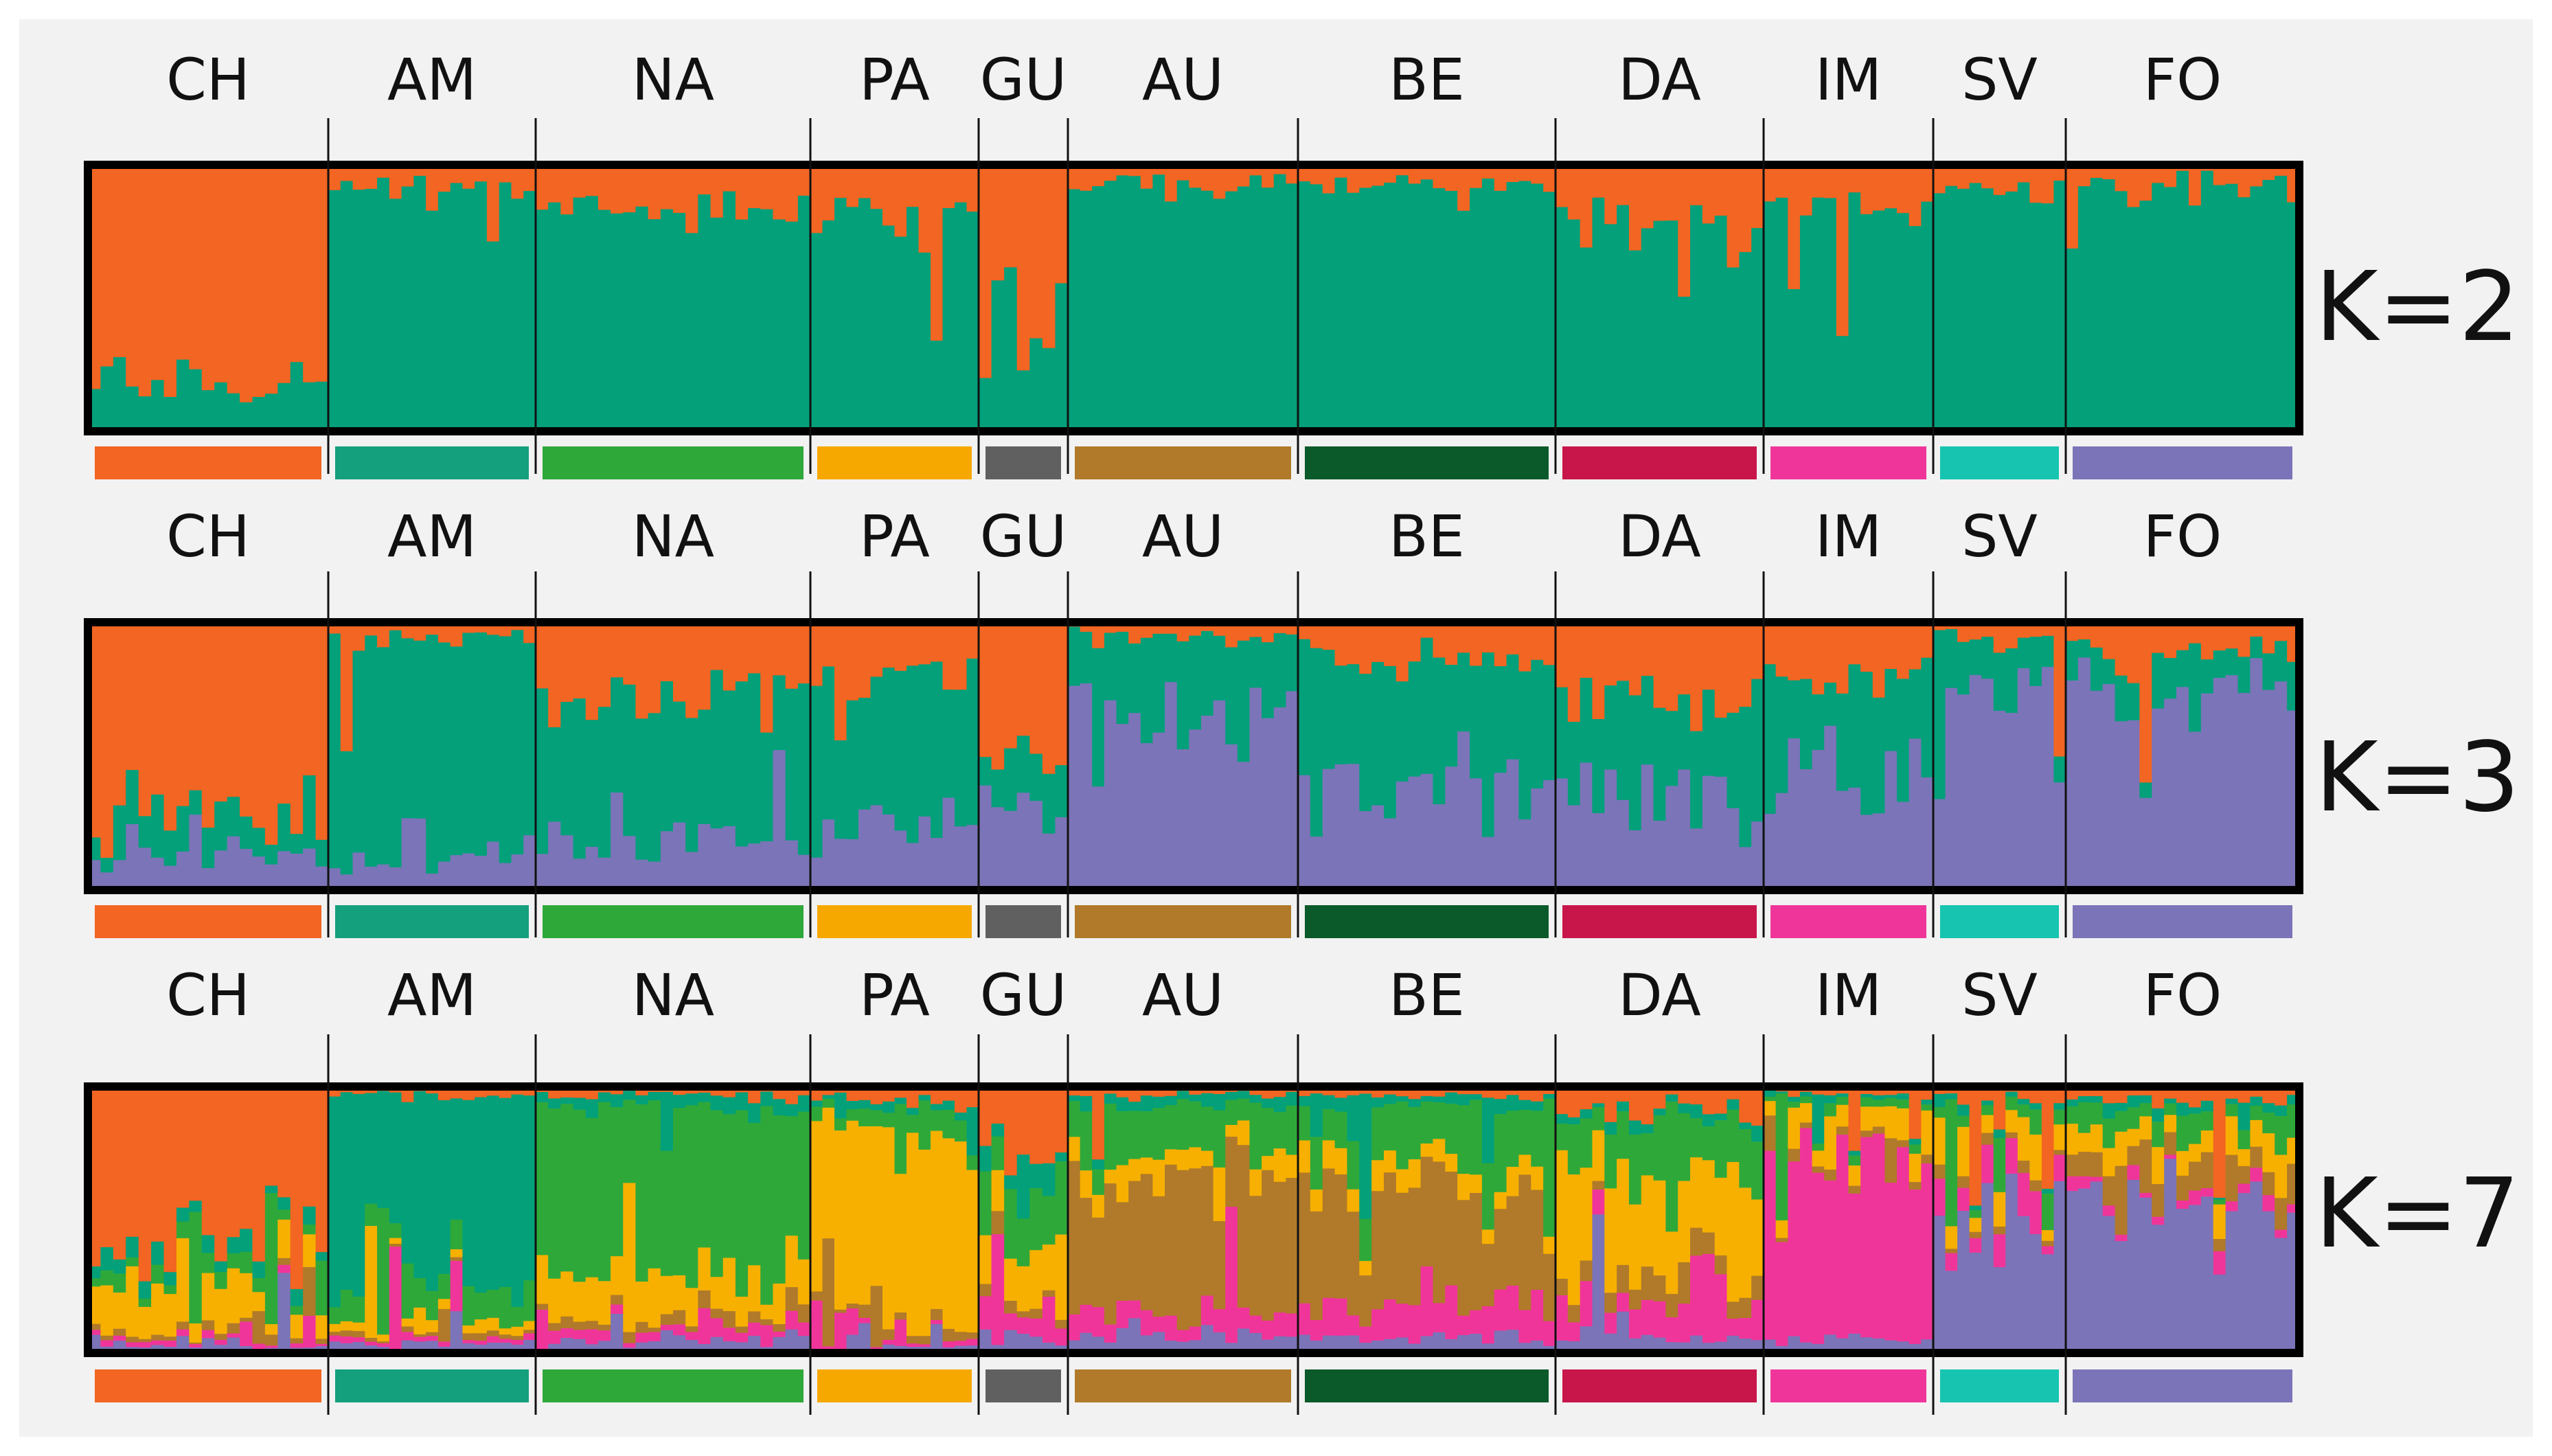  What do you see at coordinates (1659, 536) in the screenshot?
I see `population-label-da: DA` at bounding box center [1659, 536].